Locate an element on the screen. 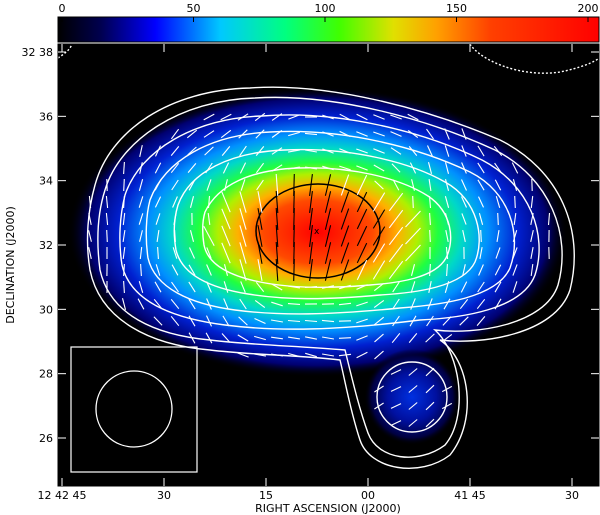 This screenshot has width=600, height=515. x-tick-label: 30 is located at coordinates (572, 495).